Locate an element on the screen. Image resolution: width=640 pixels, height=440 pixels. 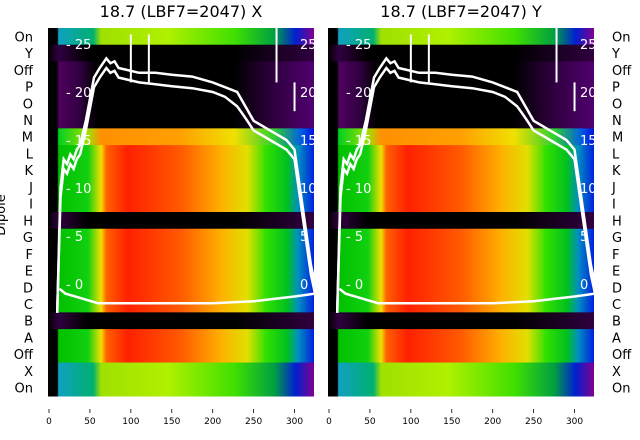
band-b is located at coordinates (181, 321).